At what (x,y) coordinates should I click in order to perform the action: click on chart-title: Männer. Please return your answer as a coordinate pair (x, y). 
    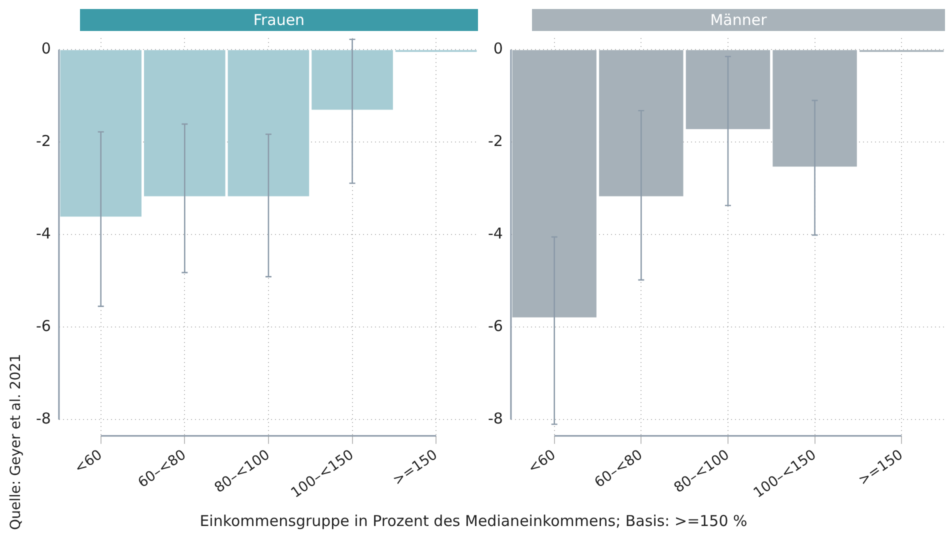
    Looking at the image, I should click on (738, 20).